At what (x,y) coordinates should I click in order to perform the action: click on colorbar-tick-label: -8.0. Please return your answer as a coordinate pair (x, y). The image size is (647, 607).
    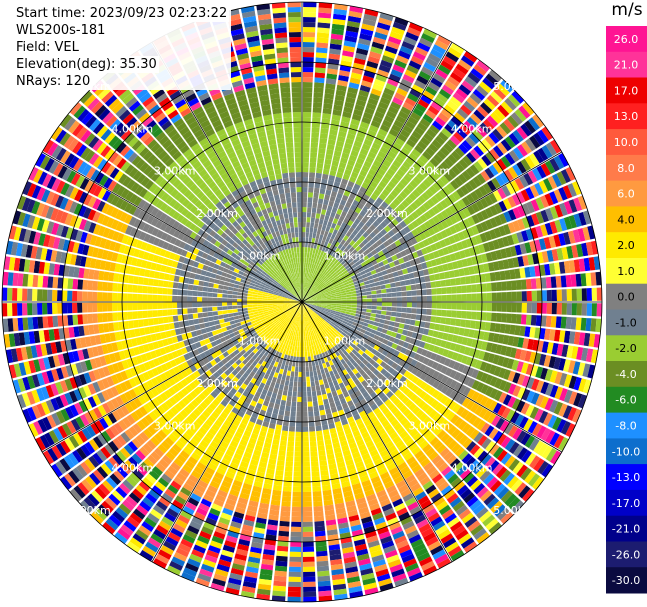
    Looking at the image, I should click on (625, 426).